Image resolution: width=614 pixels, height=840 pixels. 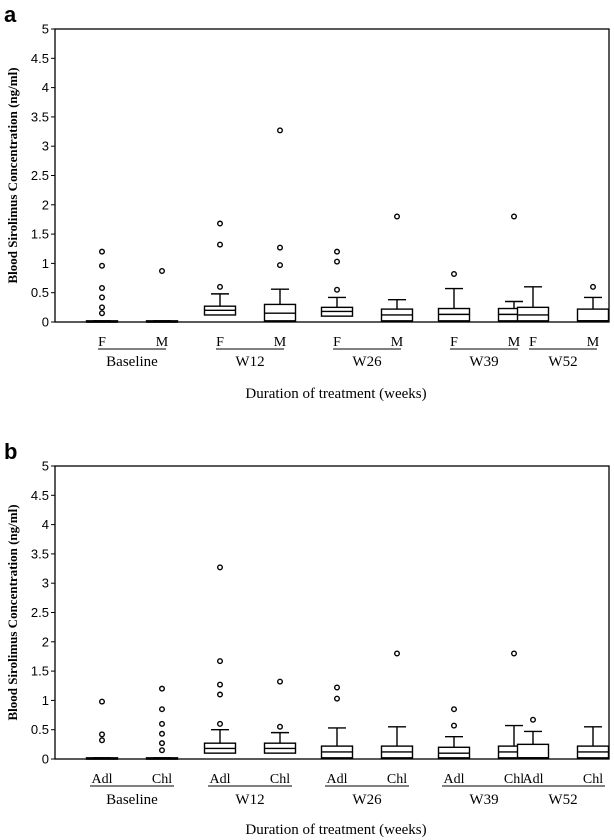 I want to click on panel-b-letter: b, so click(x=10, y=451).